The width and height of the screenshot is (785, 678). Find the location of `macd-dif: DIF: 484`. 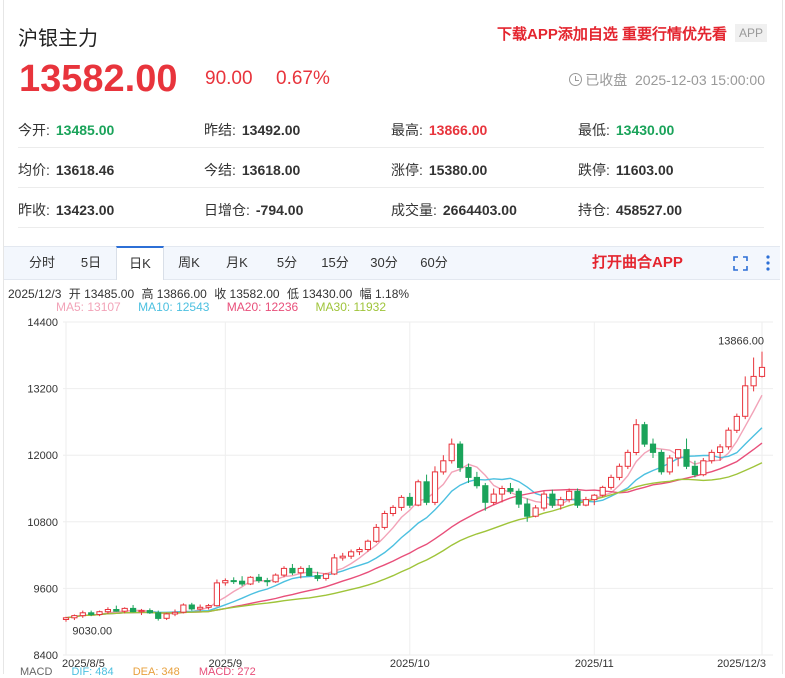

macd-dif: DIF: 484 is located at coordinates (92, 672).